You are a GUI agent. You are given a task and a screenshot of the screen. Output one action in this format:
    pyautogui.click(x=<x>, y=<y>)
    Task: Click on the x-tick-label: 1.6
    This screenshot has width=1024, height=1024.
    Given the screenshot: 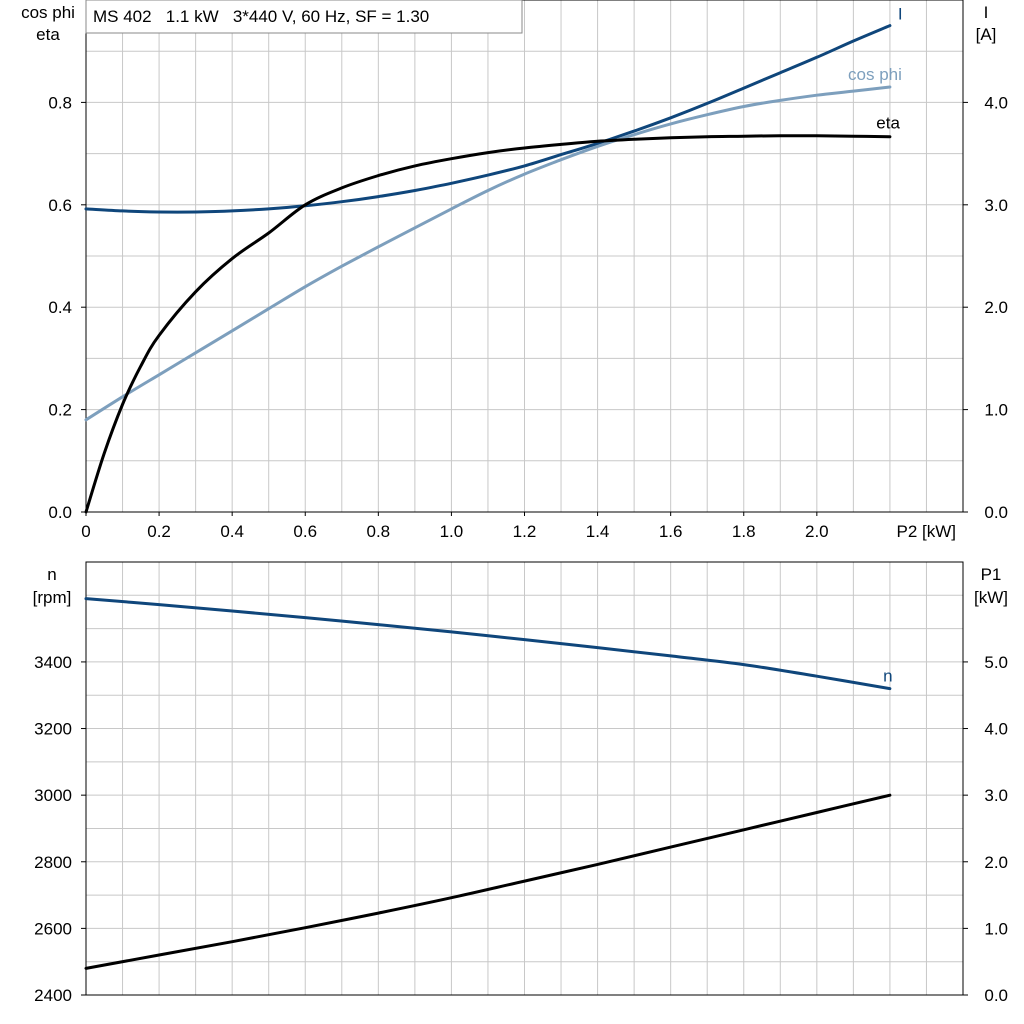 What is the action you would take?
    pyautogui.click(x=671, y=531)
    